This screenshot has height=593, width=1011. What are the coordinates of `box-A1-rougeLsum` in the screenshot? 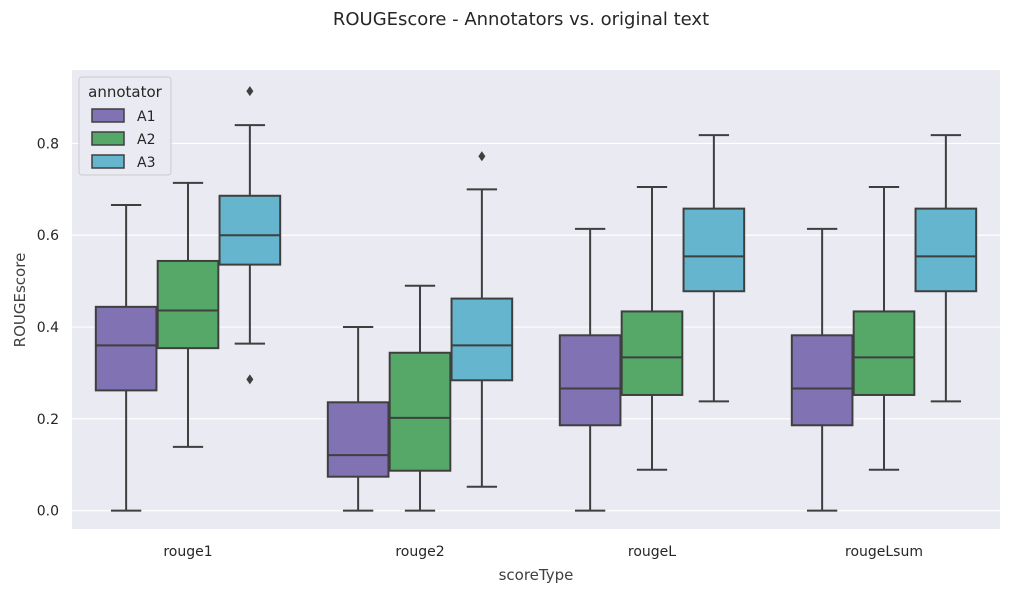 It's located at (822, 369).